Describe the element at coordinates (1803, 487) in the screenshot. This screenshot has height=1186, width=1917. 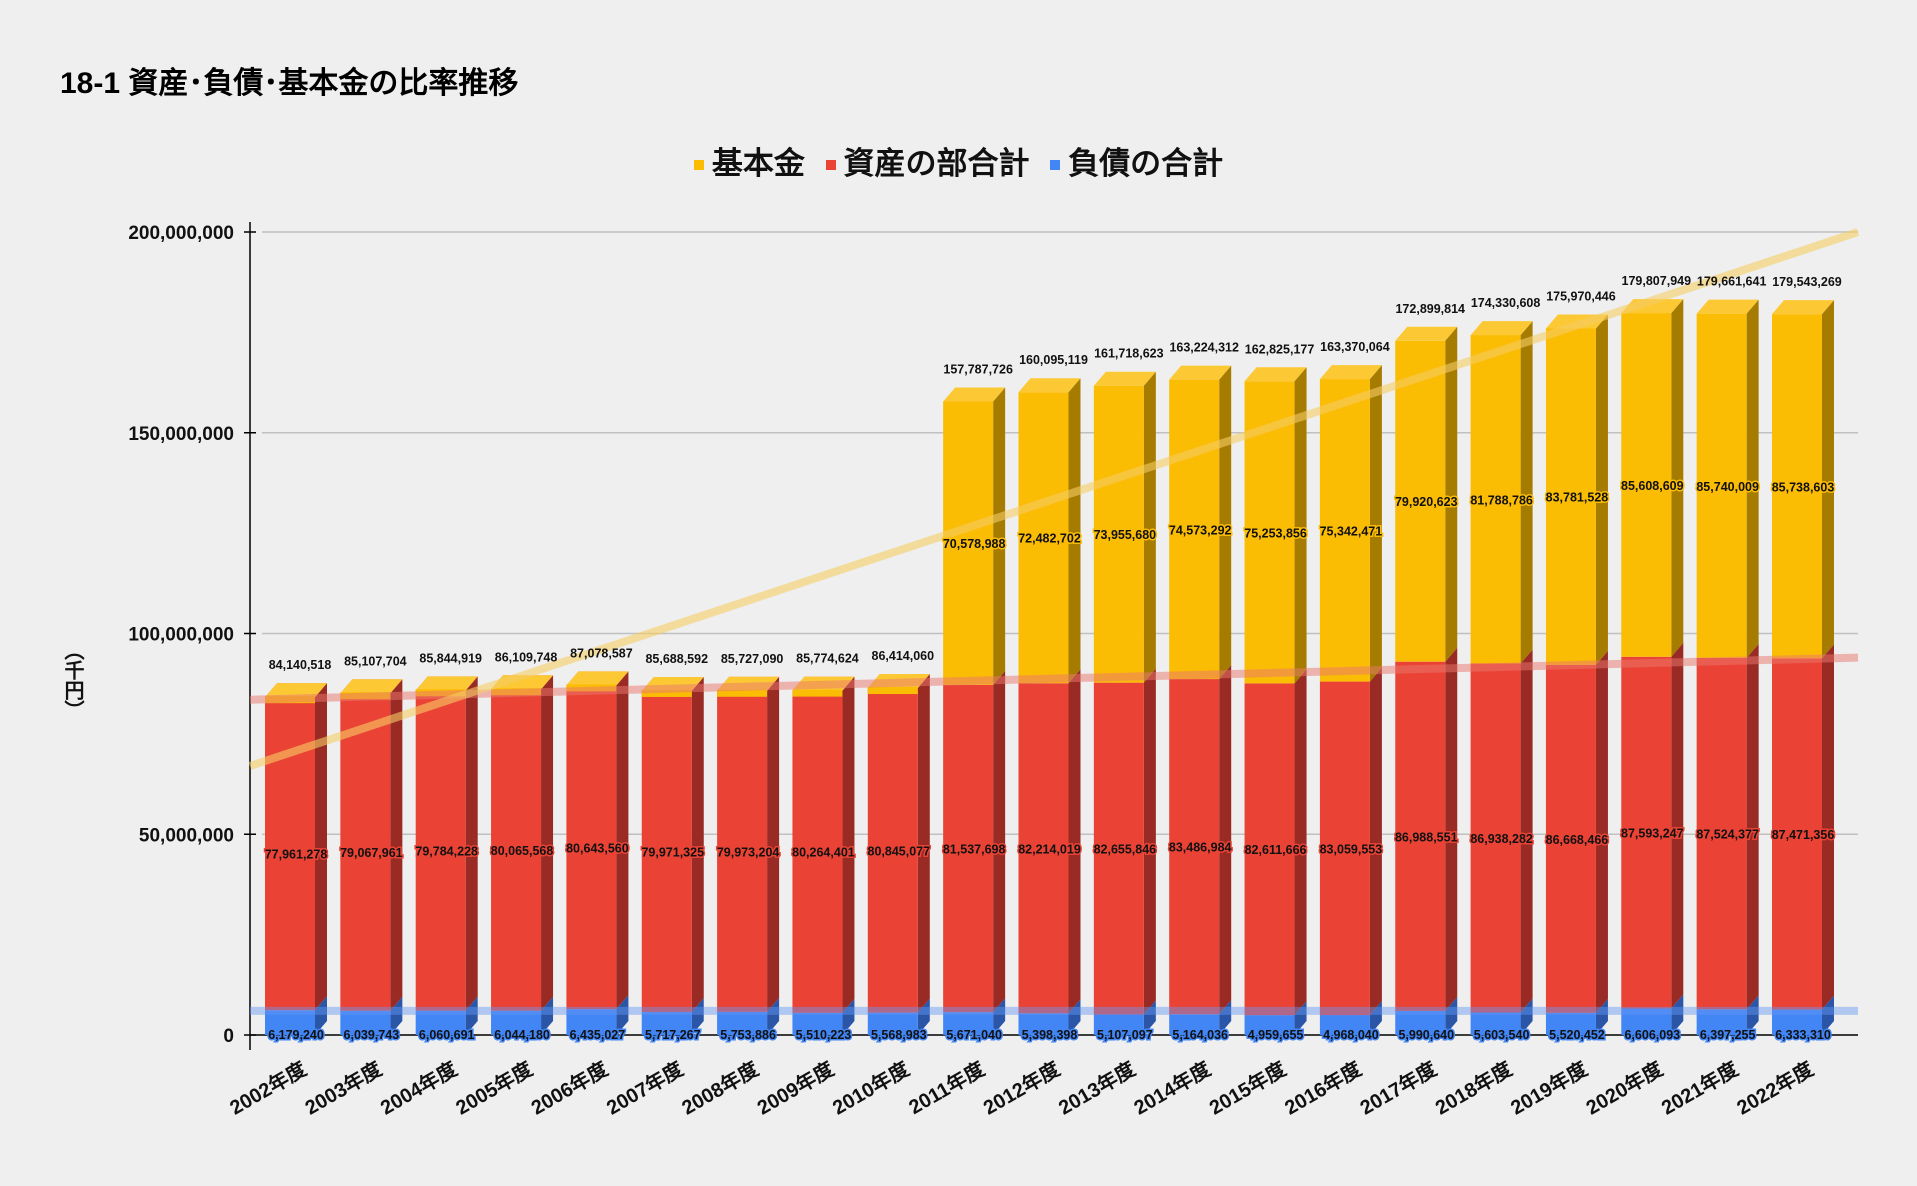
I see `data-label-kihonkin: 85,738,603` at that location.